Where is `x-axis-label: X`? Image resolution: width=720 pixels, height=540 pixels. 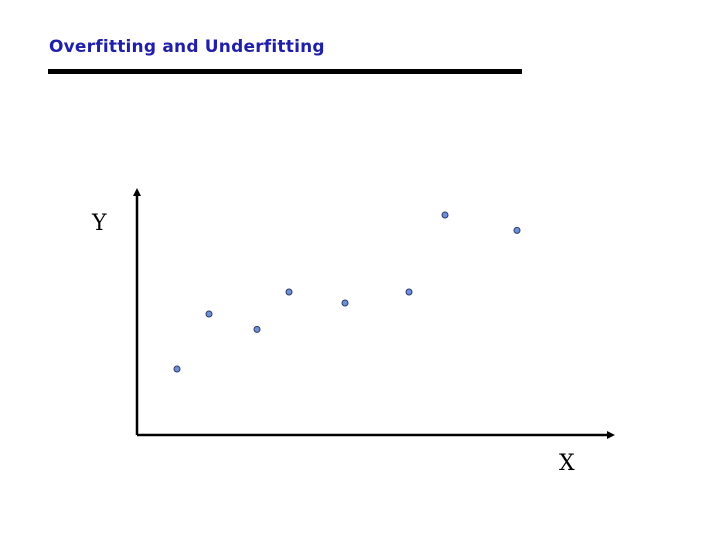 x-axis-label: X is located at coordinates (567, 463).